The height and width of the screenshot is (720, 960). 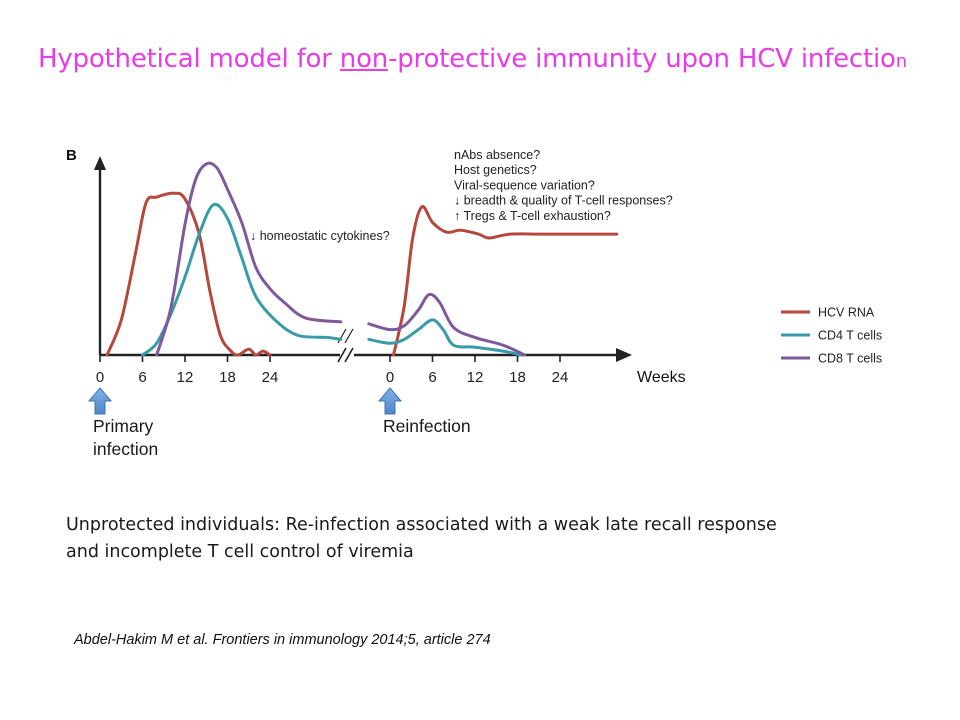 I want to click on axis-break-gap, so click(x=347, y=355).